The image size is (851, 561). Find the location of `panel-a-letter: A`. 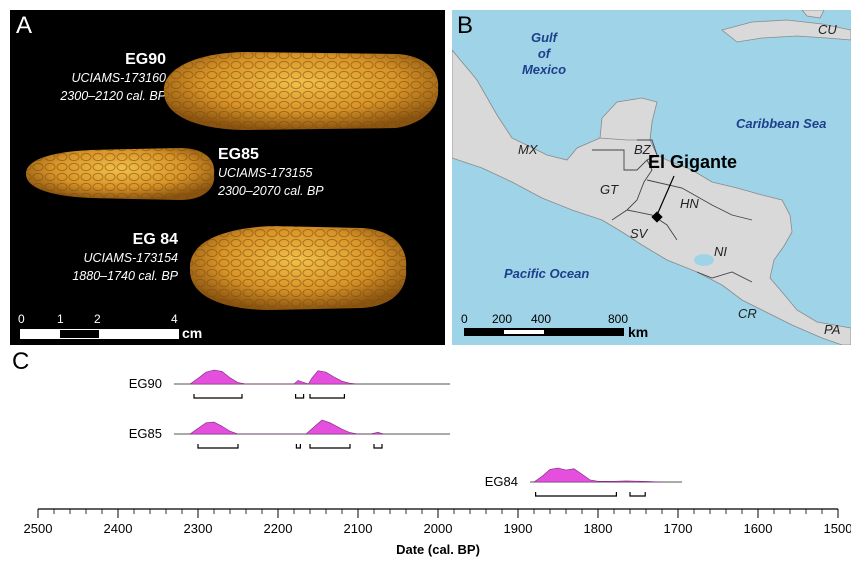

panel-a-letter: A is located at coordinates (24, 25).